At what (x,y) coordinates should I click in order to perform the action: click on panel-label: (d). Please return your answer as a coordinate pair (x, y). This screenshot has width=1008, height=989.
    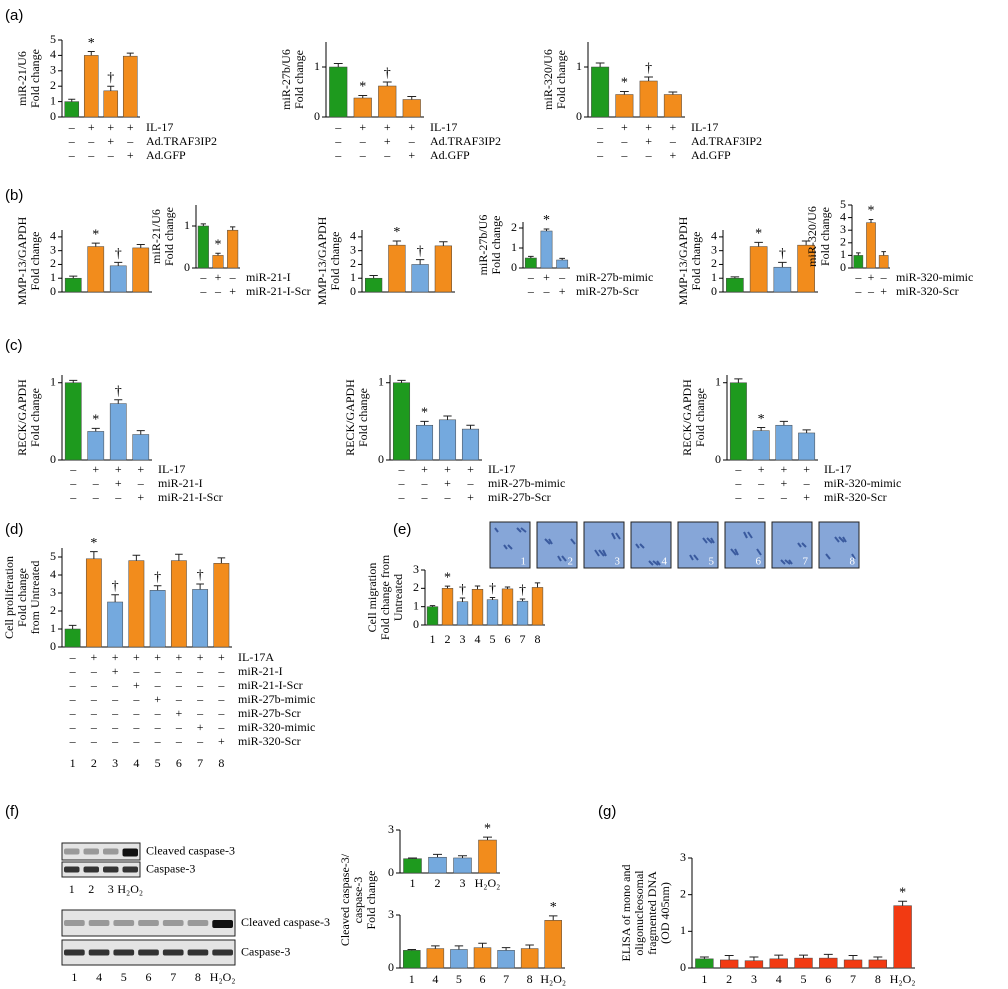
    Looking at the image, I should click on (14, 529).